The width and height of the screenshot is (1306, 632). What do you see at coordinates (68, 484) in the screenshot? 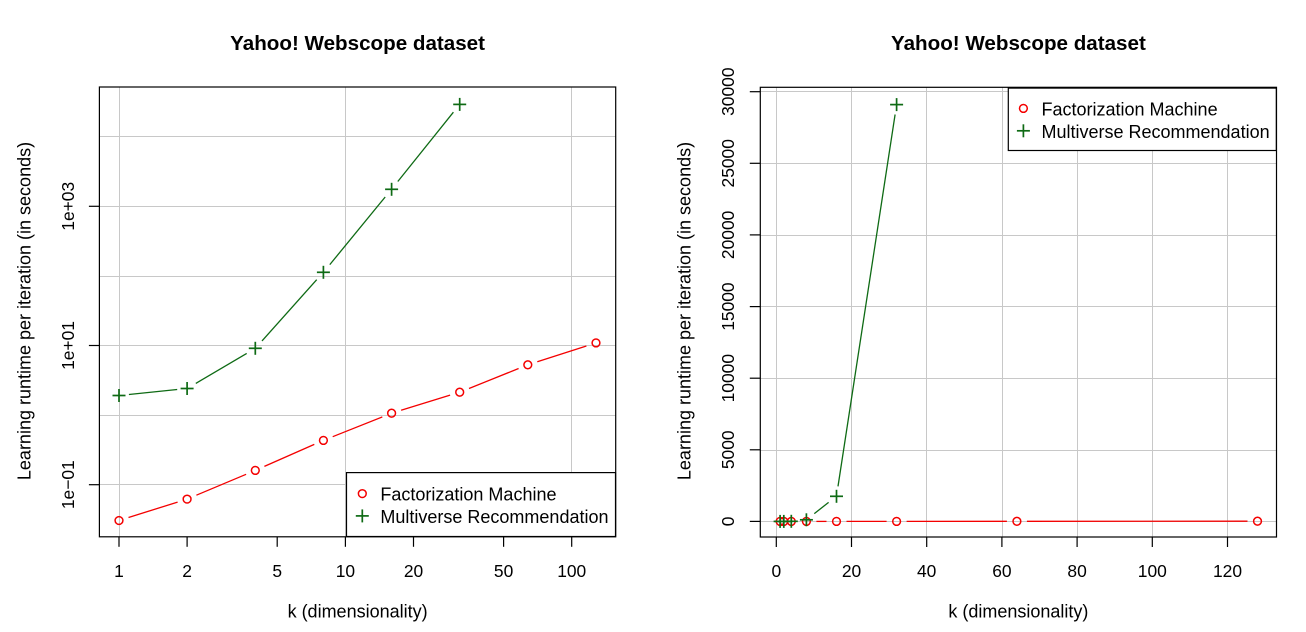
I see `svg-text: 1e−01` at bounding box center [68, 484].